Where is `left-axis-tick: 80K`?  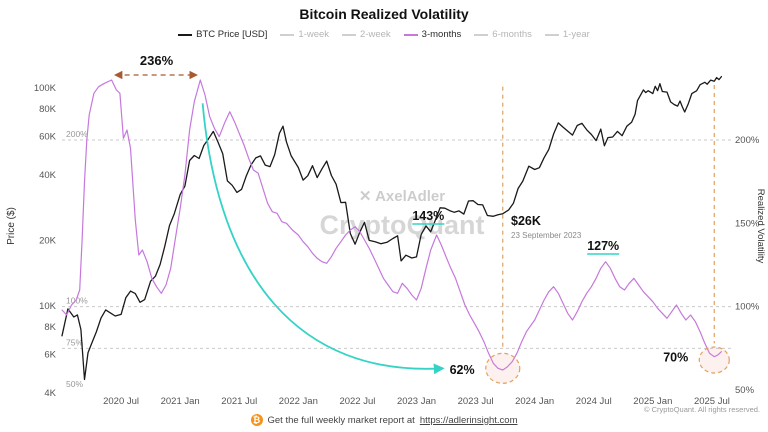
left-axis-tick: 80K is located at coordinates (48, 109).